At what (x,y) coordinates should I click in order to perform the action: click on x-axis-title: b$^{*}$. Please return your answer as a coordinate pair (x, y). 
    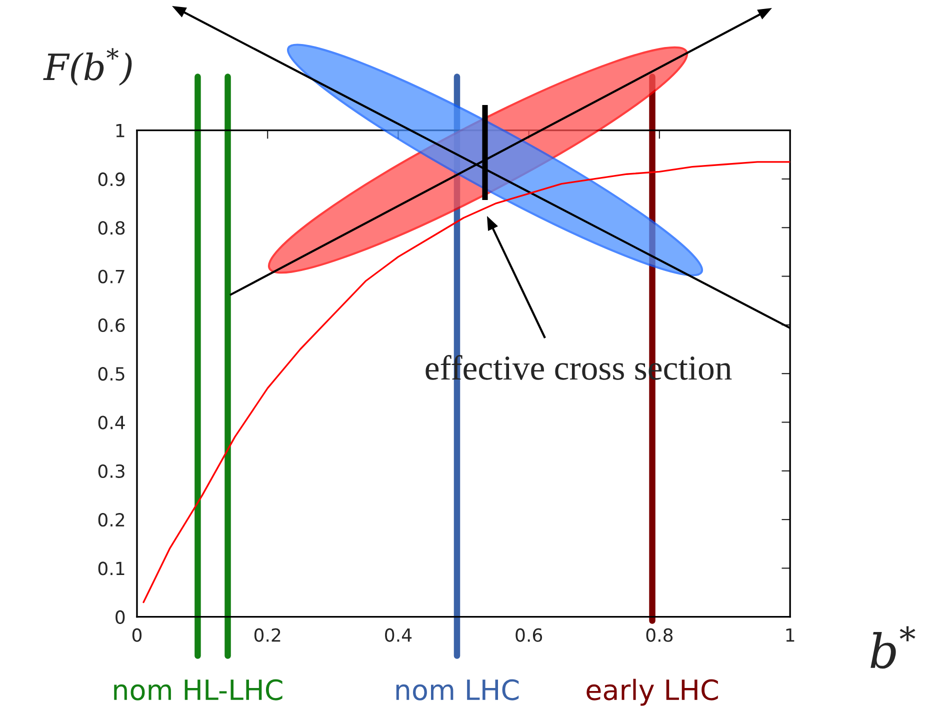
    Looking at the image, I should click on (893, 647).